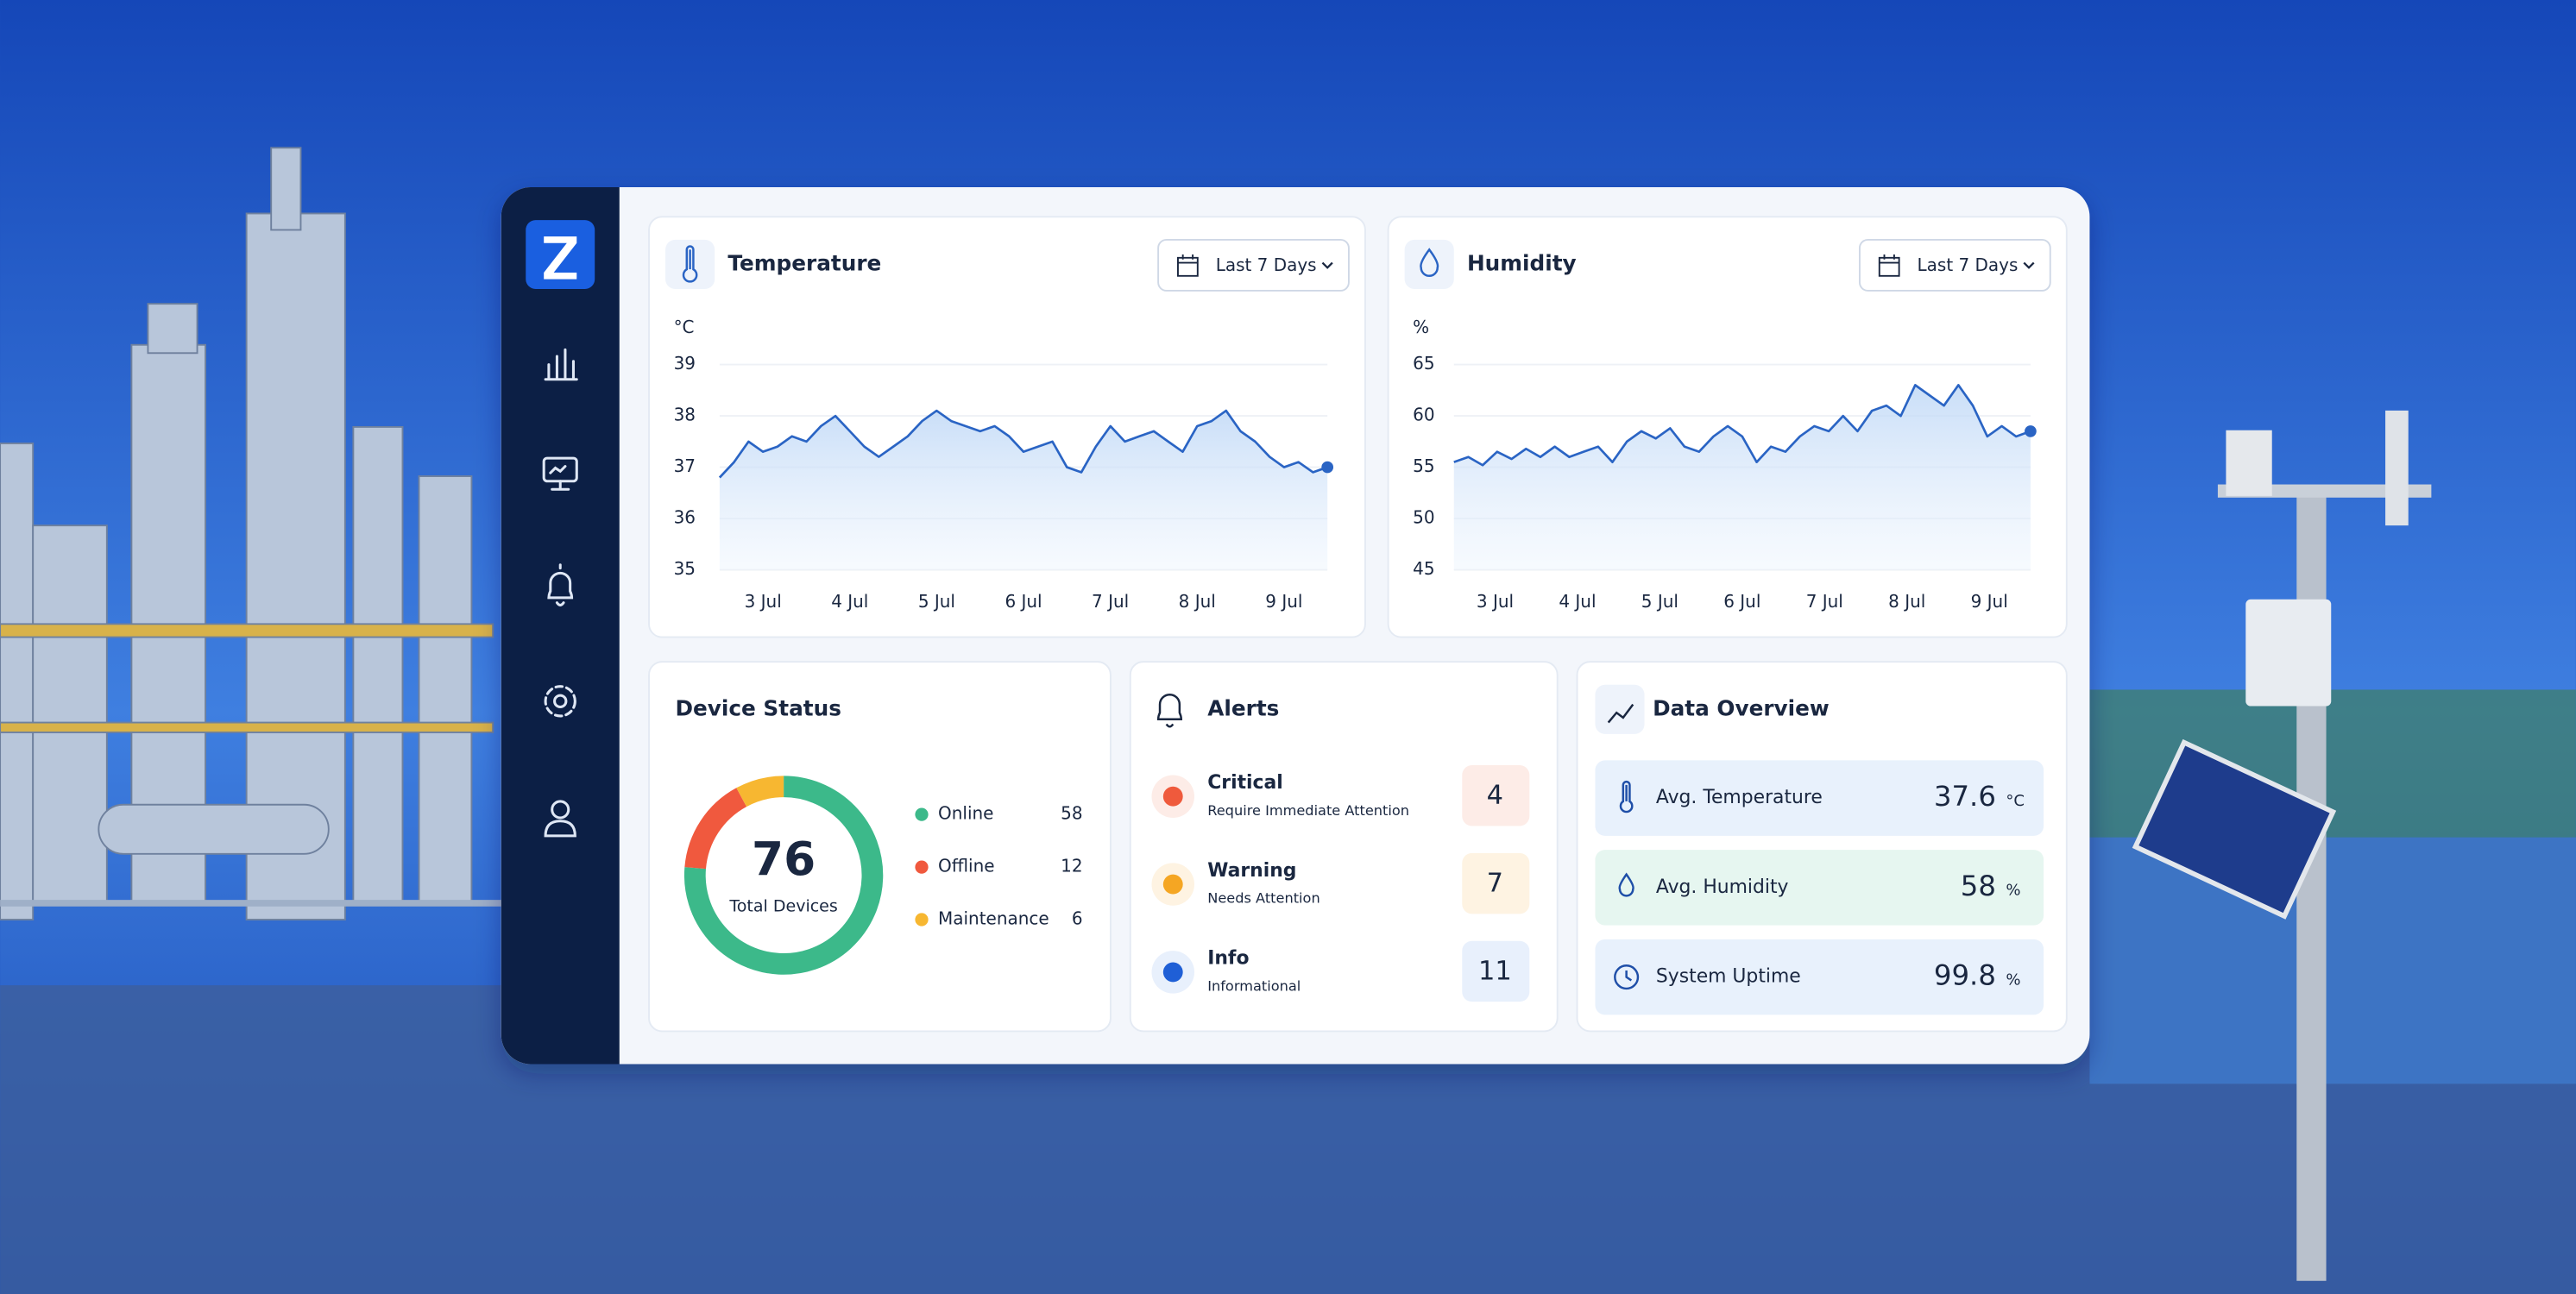  What do you see at coordinates (685, 327) in the screenshot?
I see `temperature-unit: °C` at bounding box center [685, 327].